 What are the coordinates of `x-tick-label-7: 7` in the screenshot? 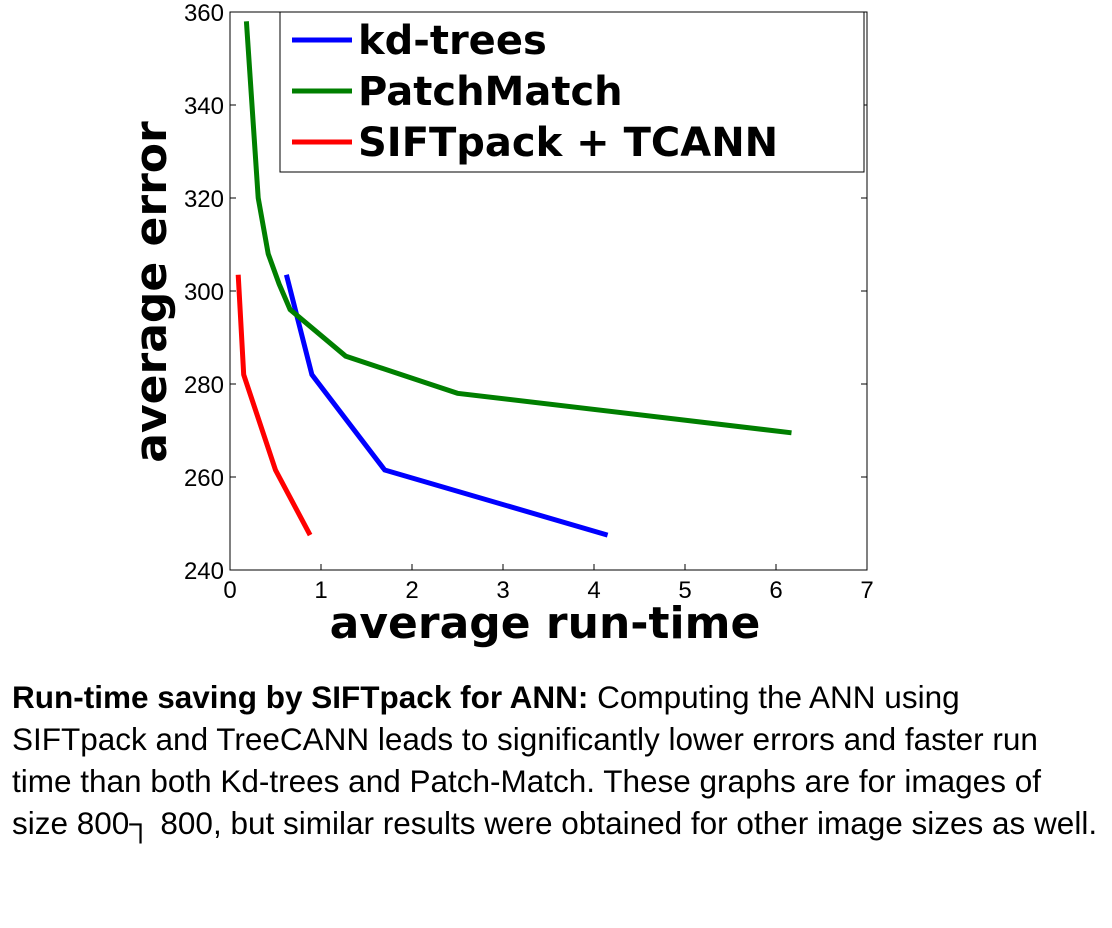 It's located at (866, 590).